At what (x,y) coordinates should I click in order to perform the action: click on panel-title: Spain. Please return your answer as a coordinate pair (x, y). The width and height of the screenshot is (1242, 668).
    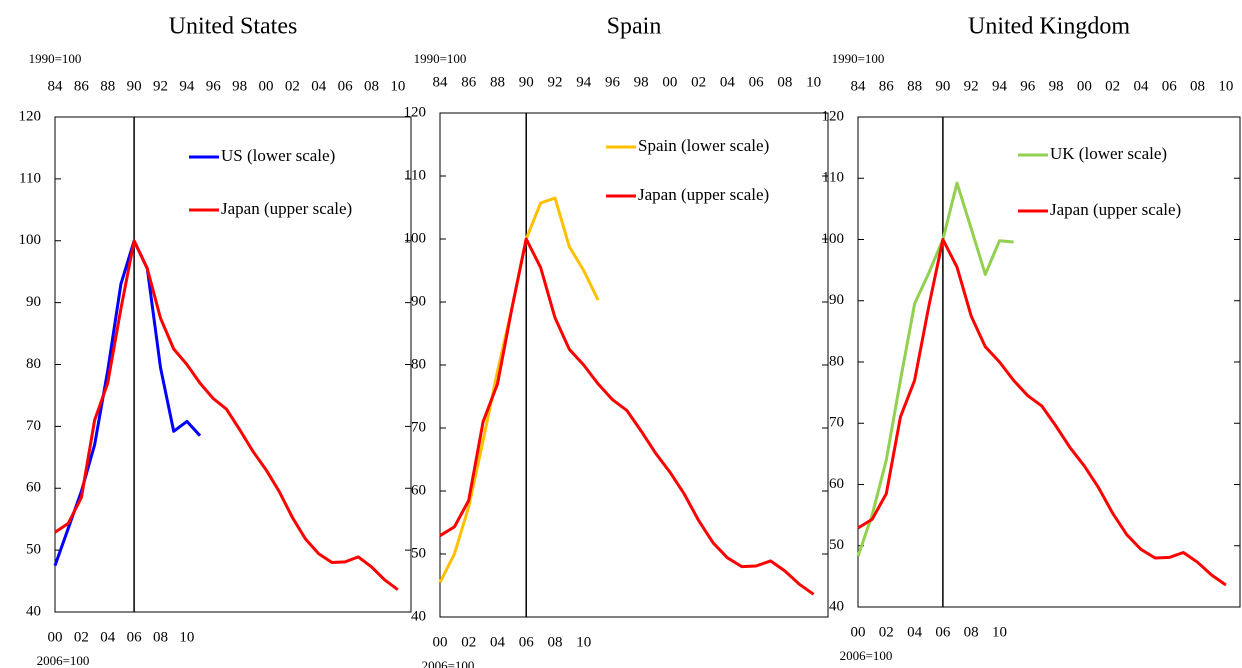
    Looking at the image, I should click on (634, 27).